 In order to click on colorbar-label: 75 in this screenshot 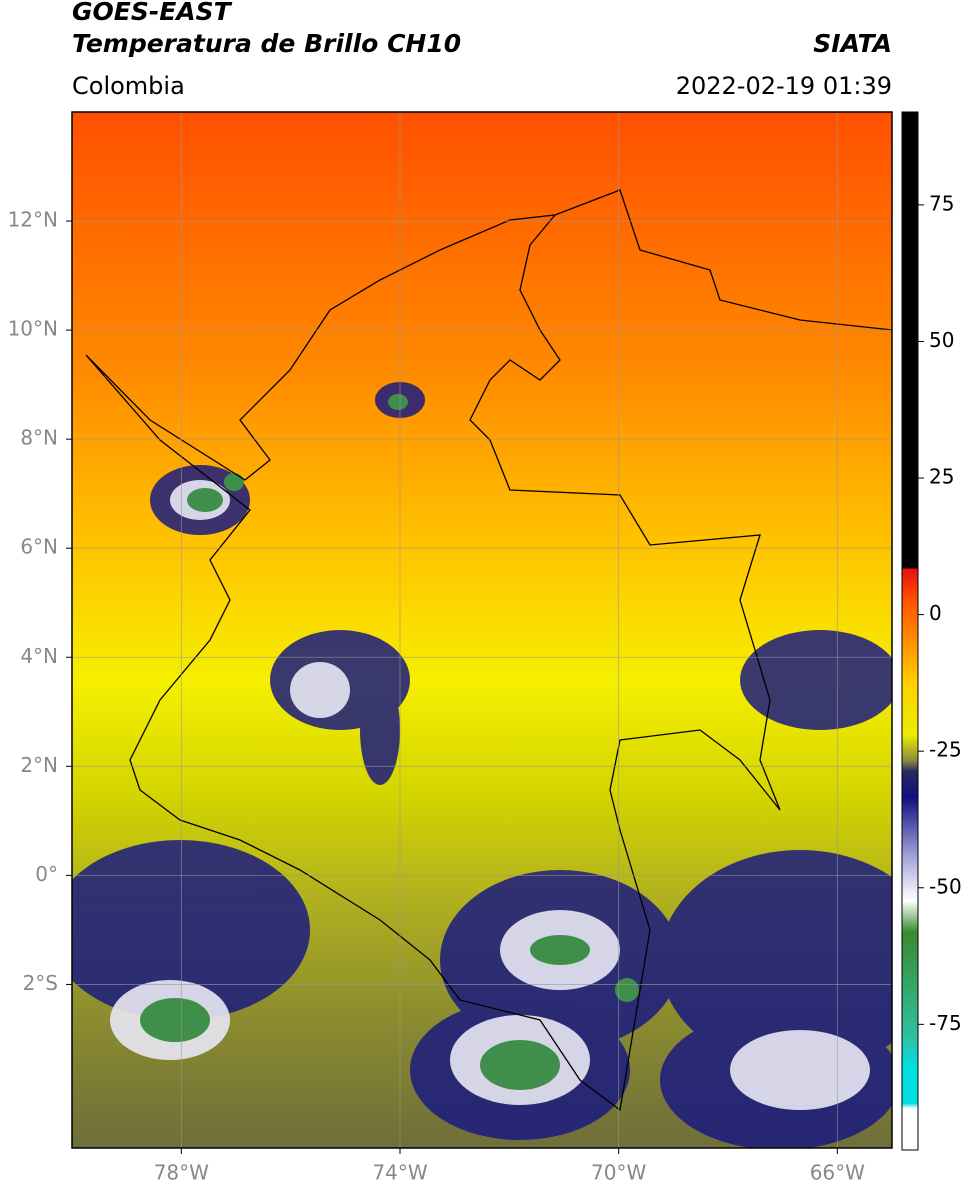, I will do `click(941, 203)`.